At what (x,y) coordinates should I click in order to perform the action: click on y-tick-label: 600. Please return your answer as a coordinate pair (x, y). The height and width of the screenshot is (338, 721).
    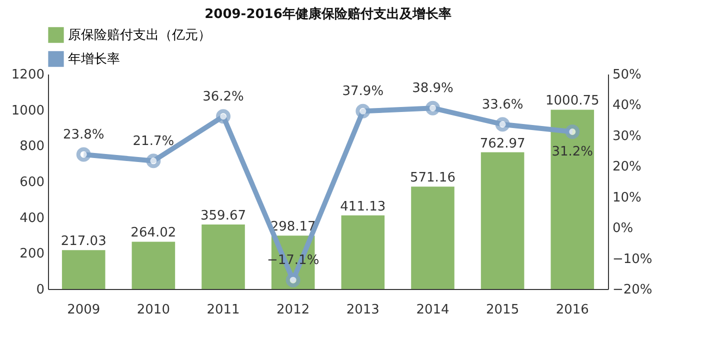
    Looking at the image, I should click on (32, 182).